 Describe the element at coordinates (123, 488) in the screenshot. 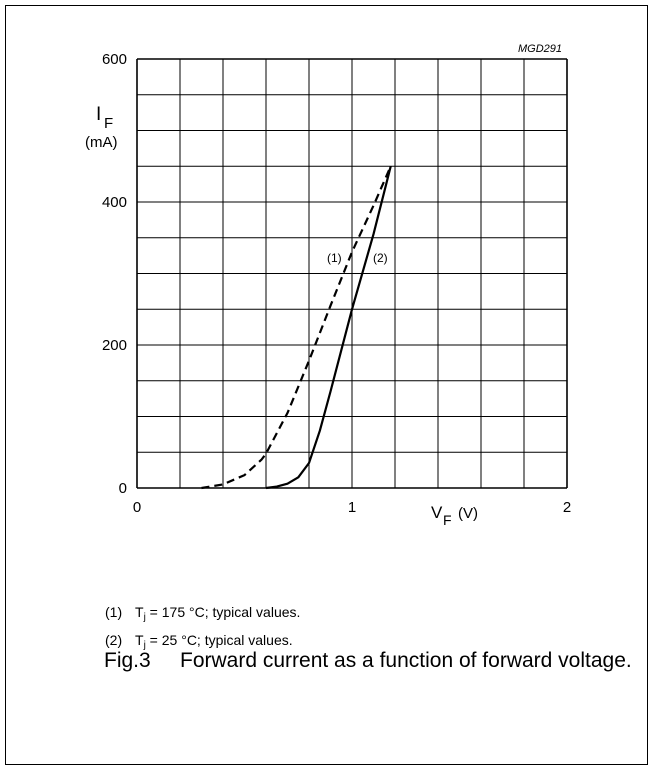

I see `y-tick-label: 0` at that location.